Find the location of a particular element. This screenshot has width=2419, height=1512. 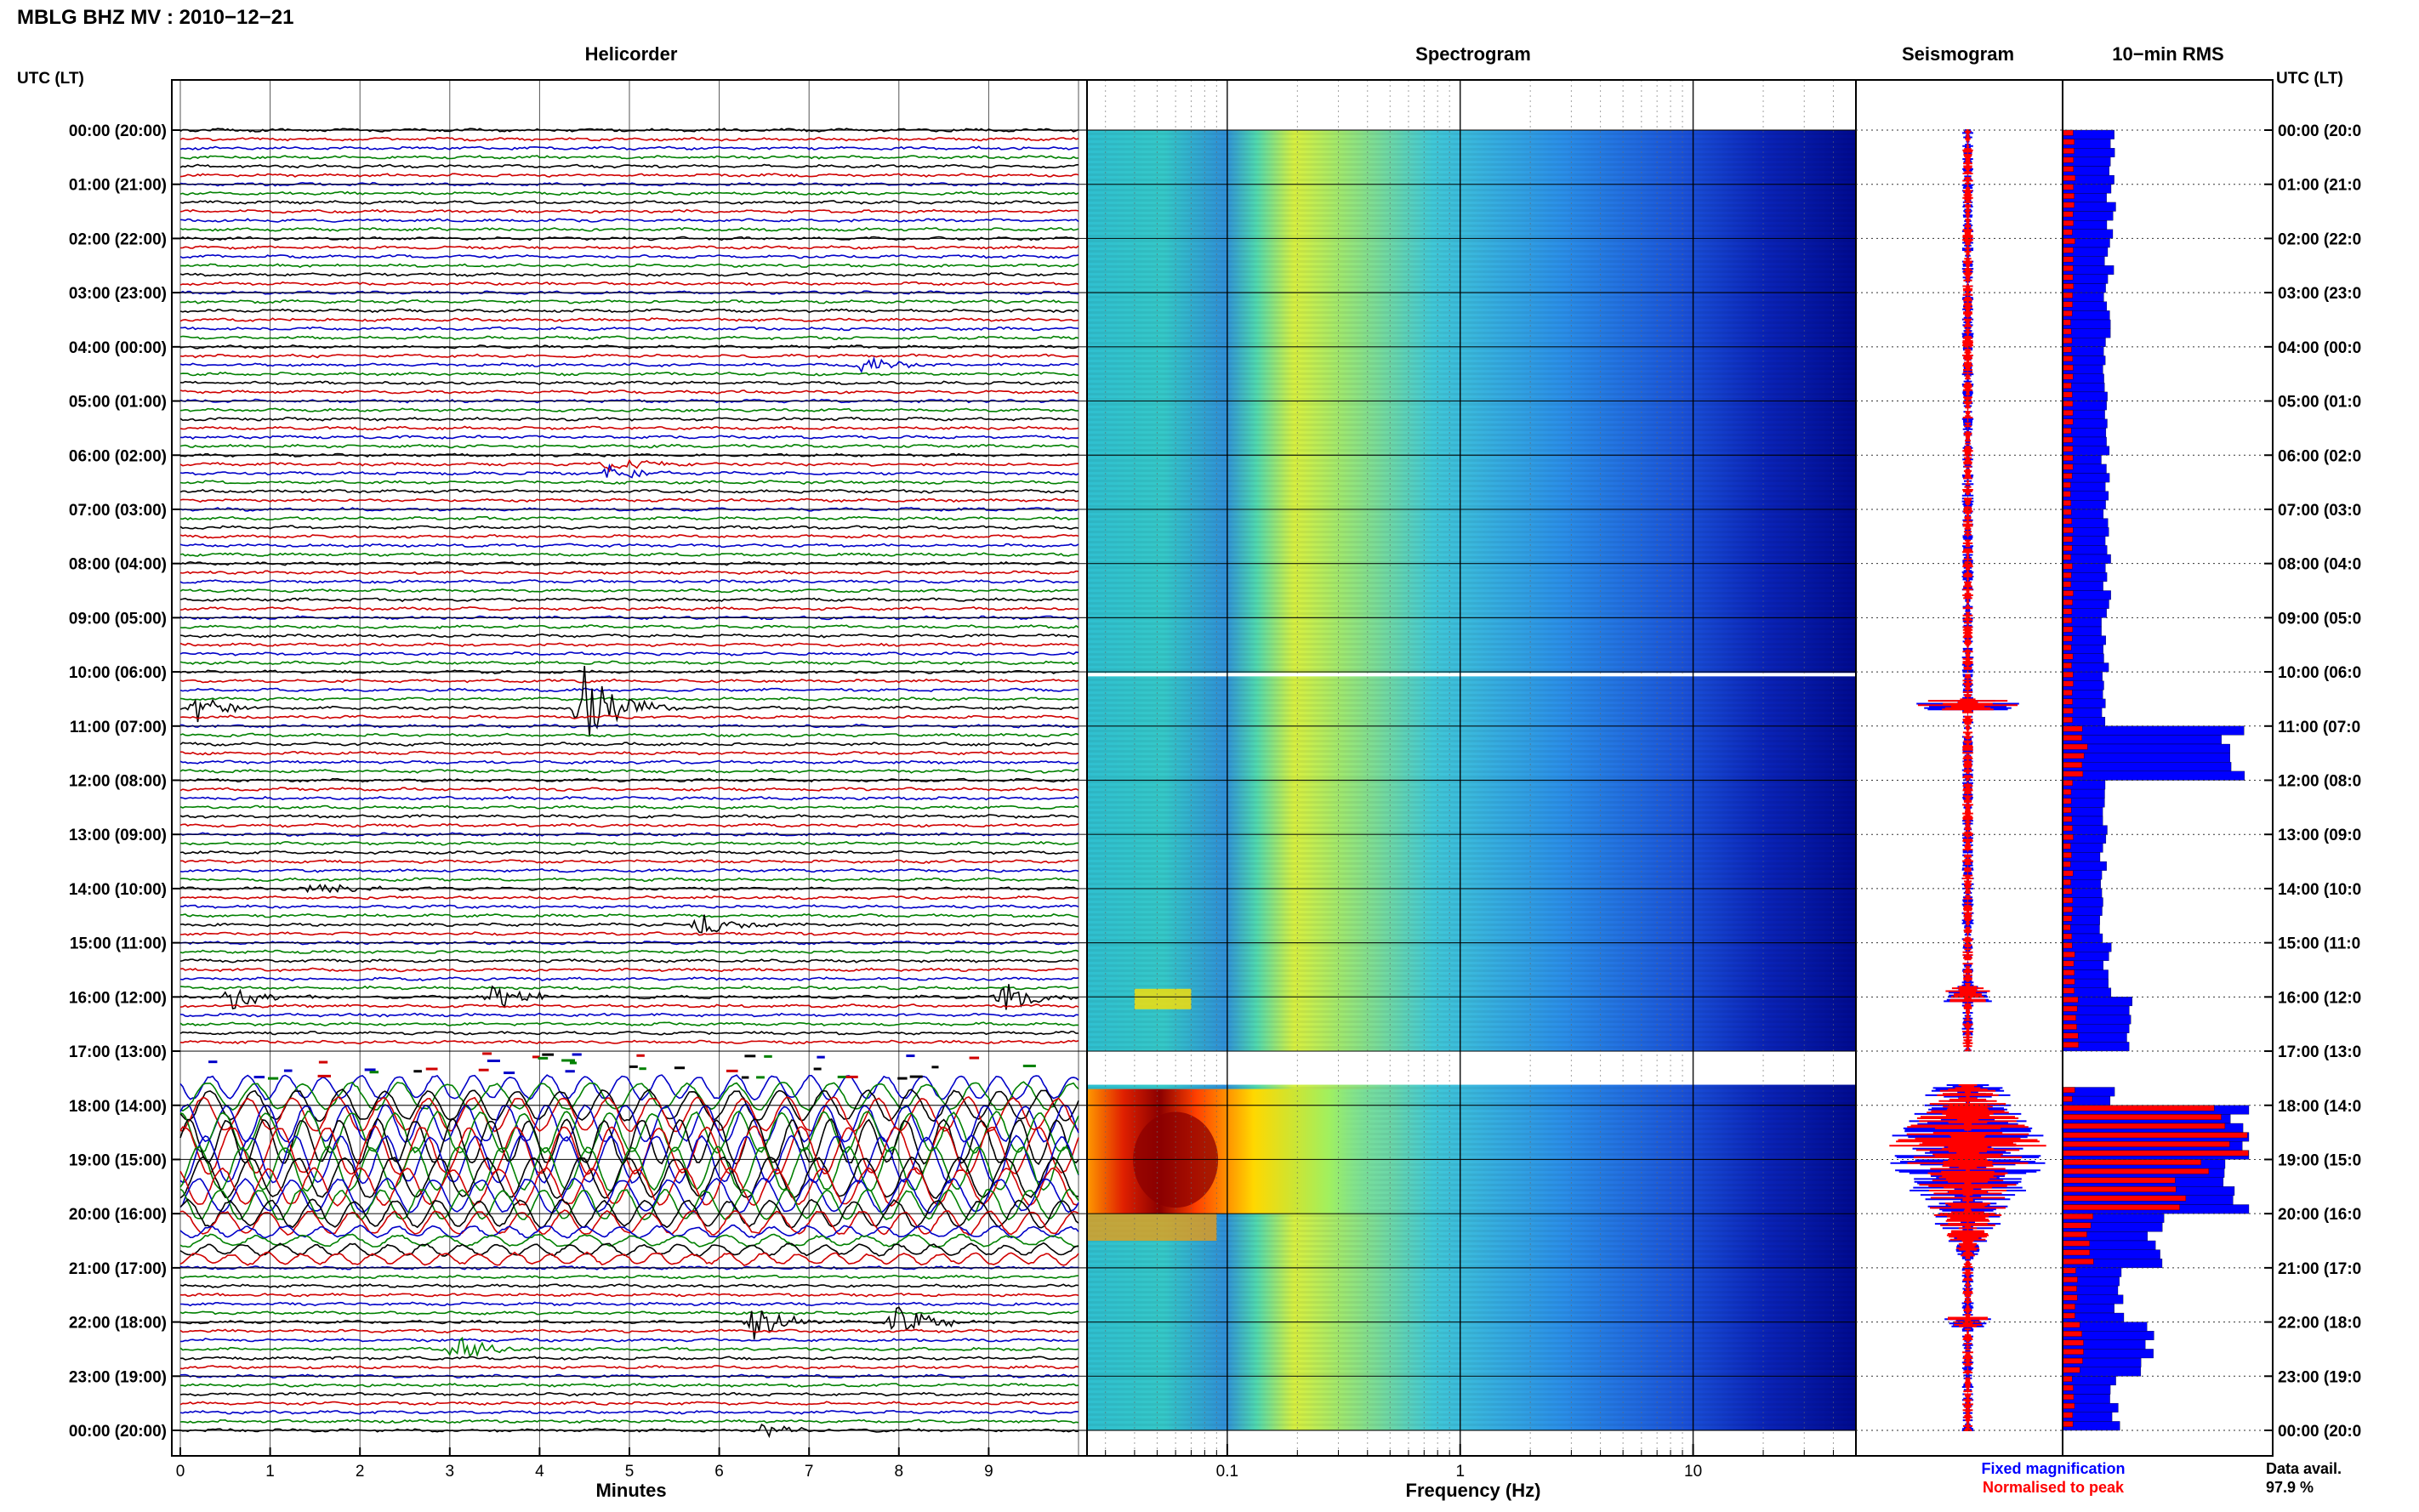

hour-label-right: 21:00 (17:0 is located at coordinates (2319, 1269).